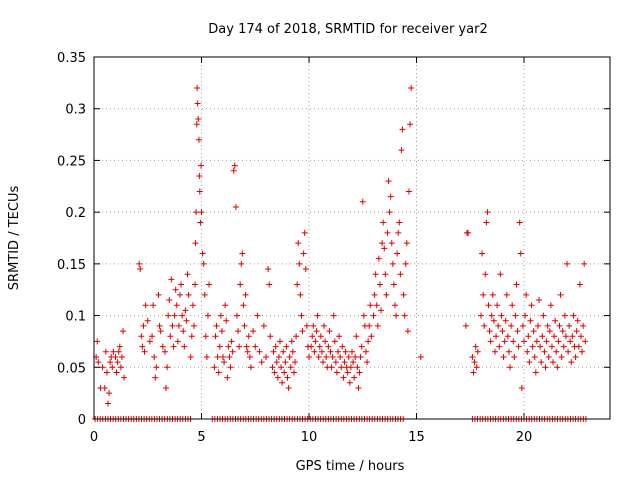 The image size is (640, 480). I want to click on x-tick-label: 15, so click(416, 437).